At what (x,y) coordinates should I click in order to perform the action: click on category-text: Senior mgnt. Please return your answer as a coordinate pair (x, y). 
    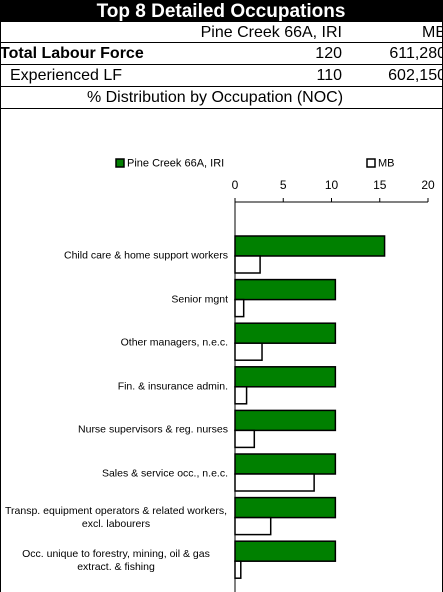
    Looking at the image, I should click on (199, 299).